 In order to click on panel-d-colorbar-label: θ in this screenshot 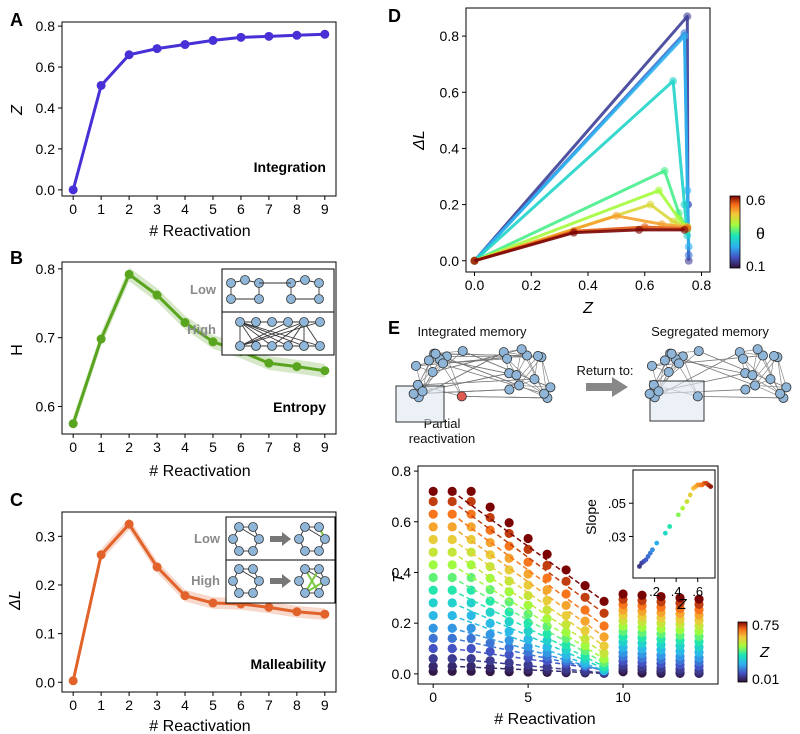, I will do `click(760, 234)`.